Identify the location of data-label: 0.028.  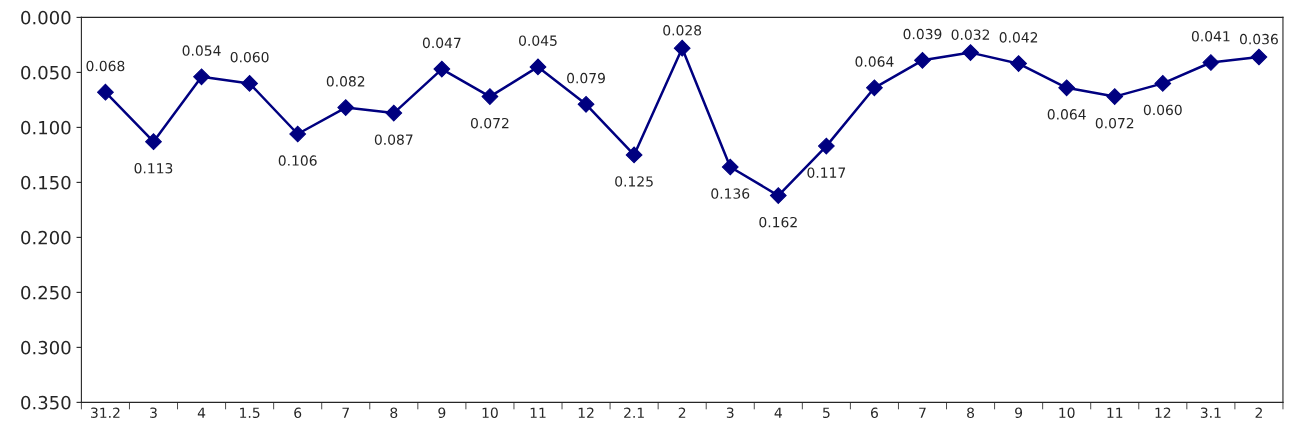
(682, 30).